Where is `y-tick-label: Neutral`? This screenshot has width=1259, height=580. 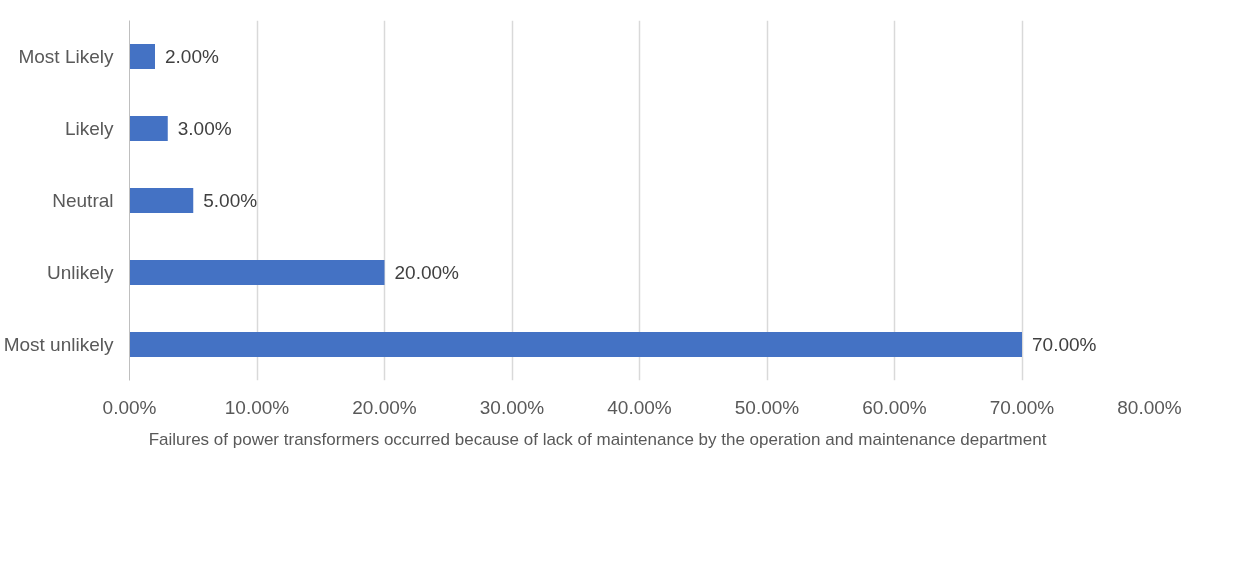 y-tick-label: Neutral is located at coordinates (83, 200).